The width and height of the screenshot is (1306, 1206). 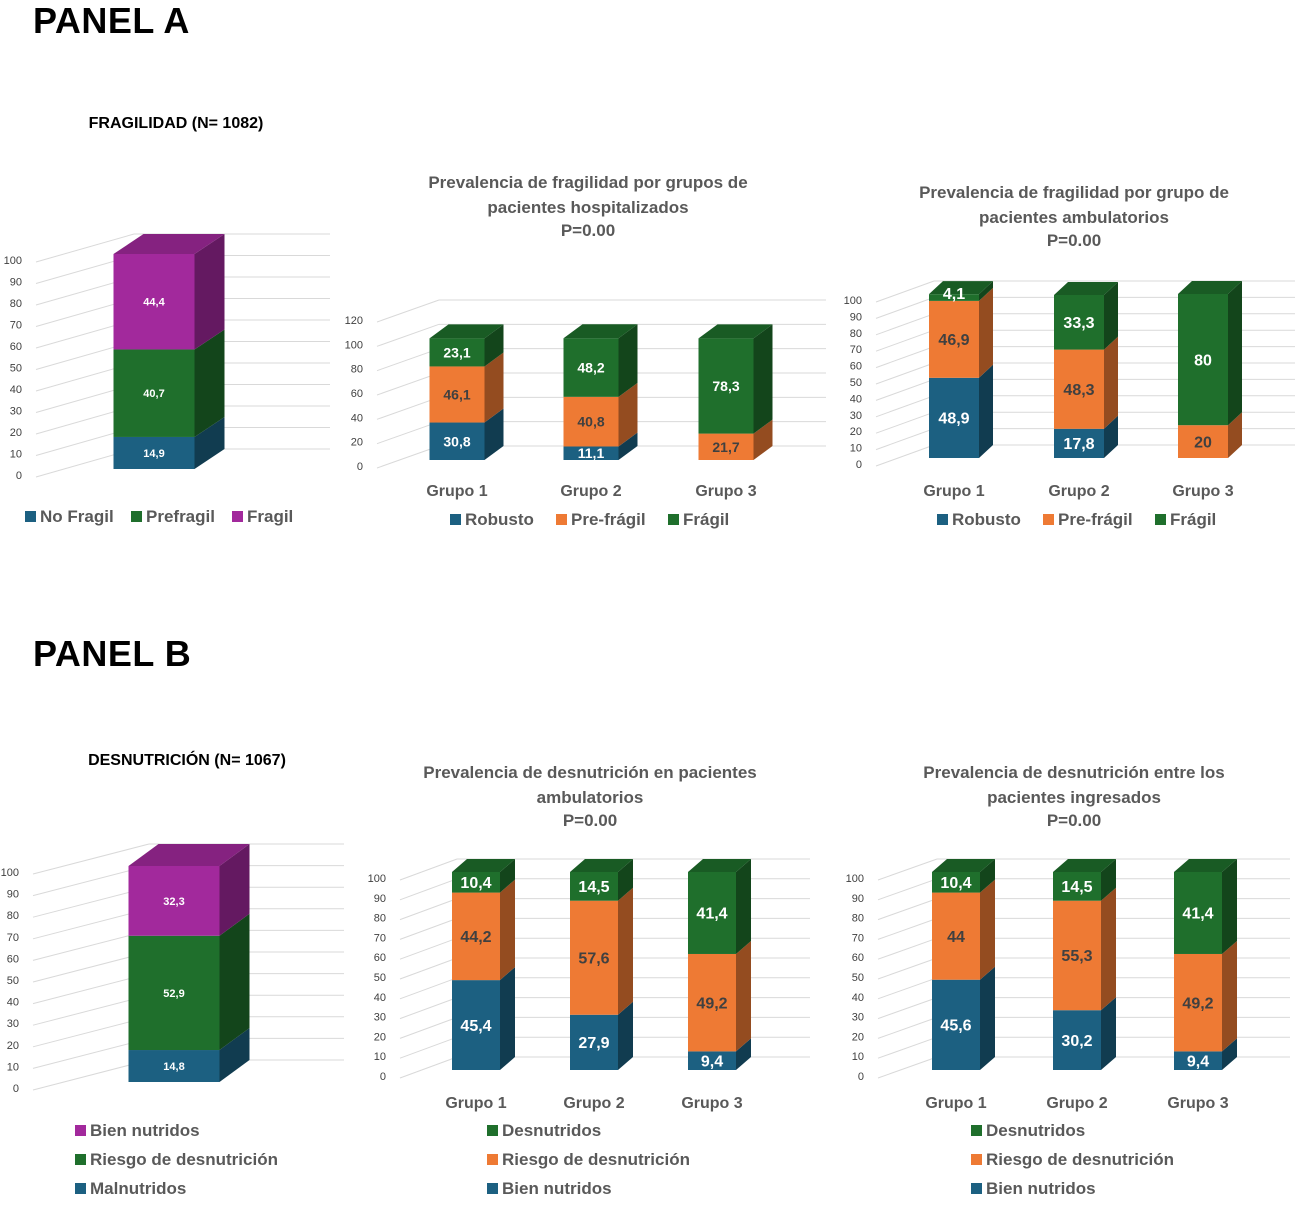 I want to click on legend-label: Malnutridos, so click(x=138, y=1188).